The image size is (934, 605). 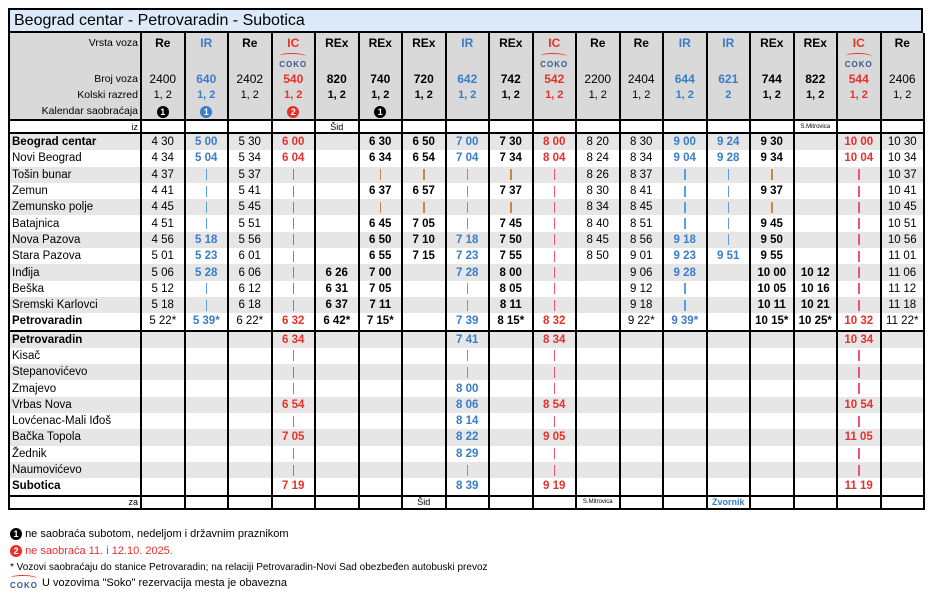 What do you see at coordinates (511, 322) in the screenshot?
I see `time-cell: 8 15*` at bounding box center [511, 322].